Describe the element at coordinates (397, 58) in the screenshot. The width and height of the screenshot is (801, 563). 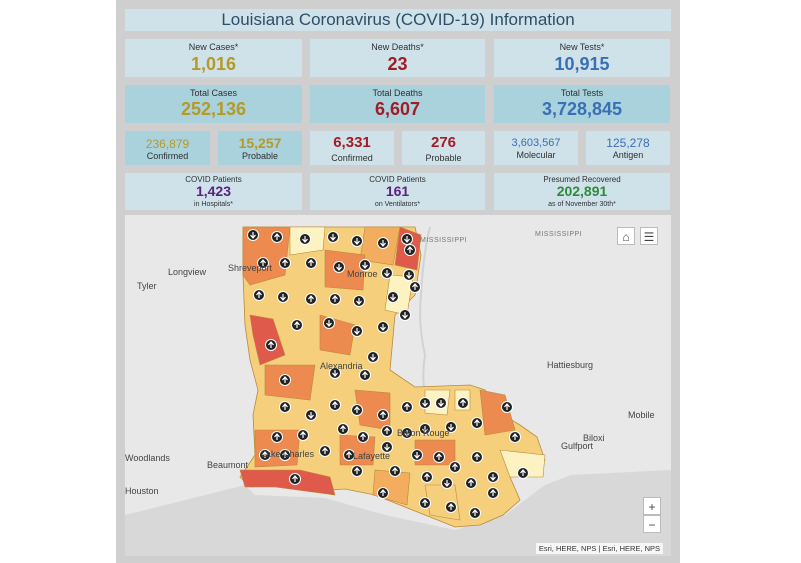
I see `new-deaths-panel: New Deaths* 23` at that location.